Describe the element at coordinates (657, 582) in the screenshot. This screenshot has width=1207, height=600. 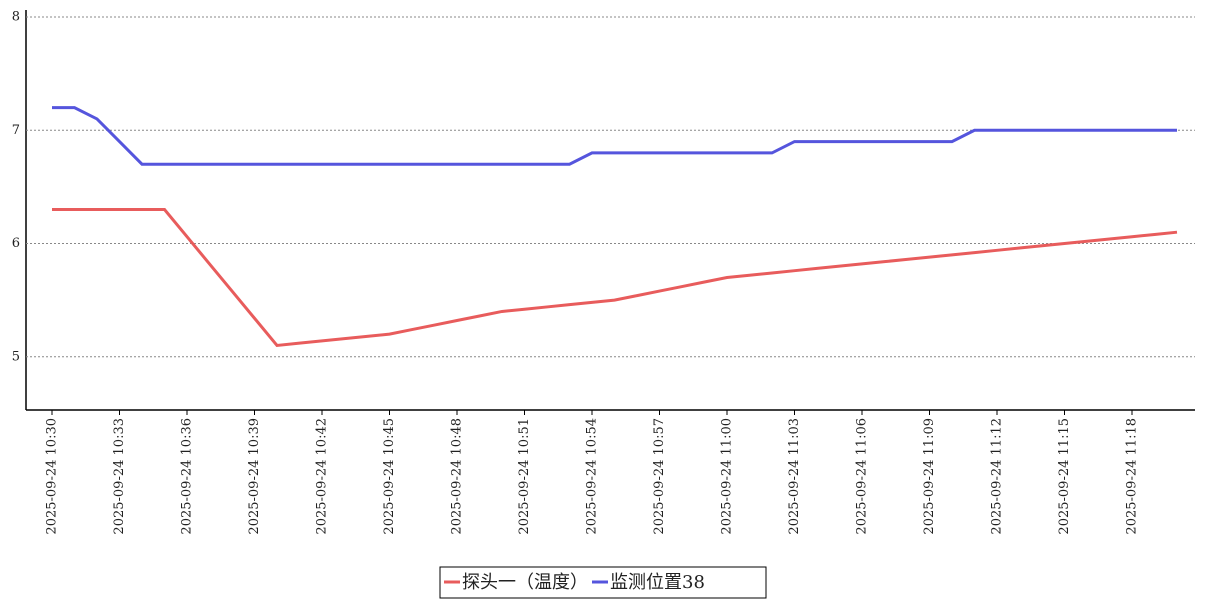
I see `legend-label: 监测位置38` at that location.